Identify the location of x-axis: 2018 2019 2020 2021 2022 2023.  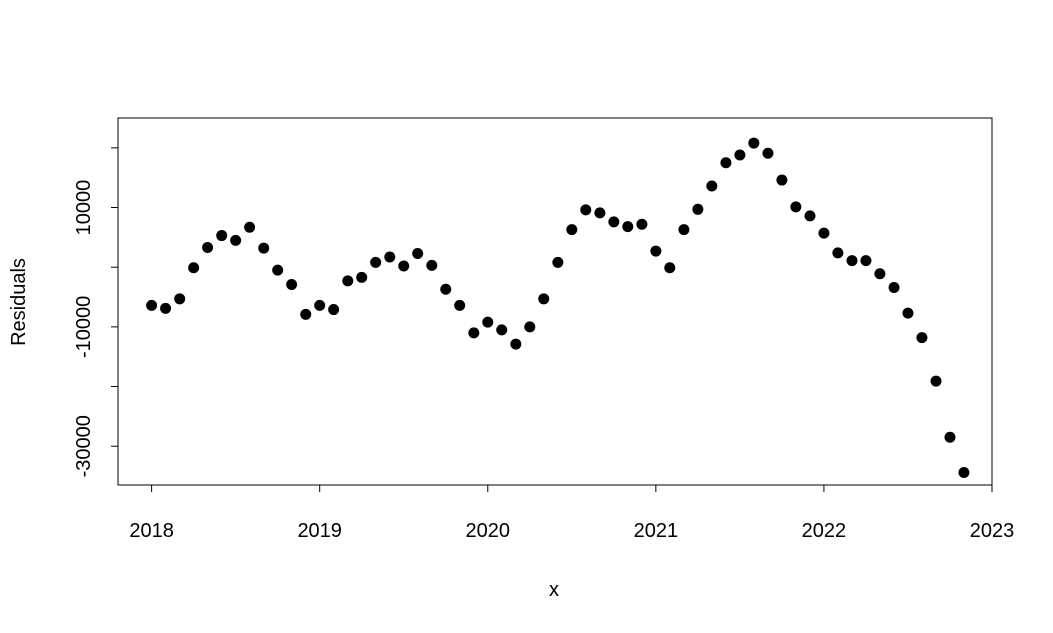
(572, 513).